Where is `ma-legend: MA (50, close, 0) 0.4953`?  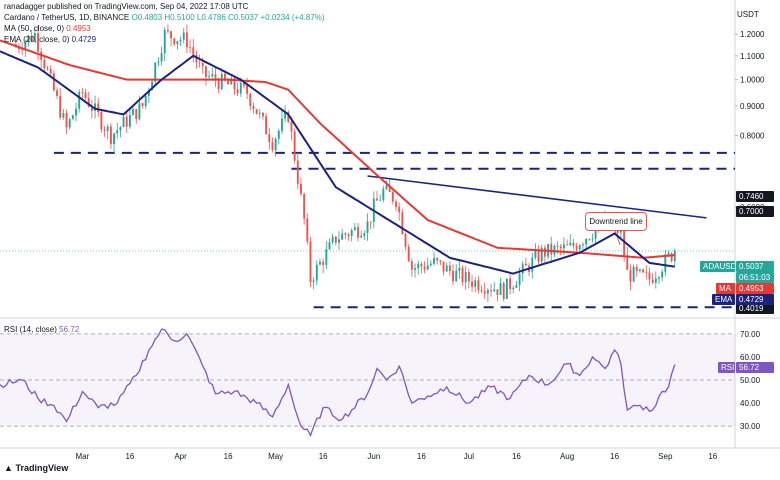 ma-legend: MA (50, close, 0) 0.4953 is located at coordinates (47, 28).